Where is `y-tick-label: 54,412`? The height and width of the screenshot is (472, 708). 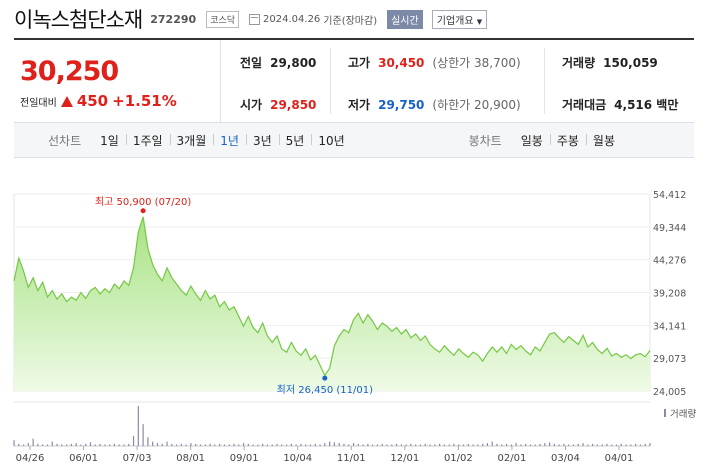 y-tick-label: 54,412 is located at coordinates (669, 195).